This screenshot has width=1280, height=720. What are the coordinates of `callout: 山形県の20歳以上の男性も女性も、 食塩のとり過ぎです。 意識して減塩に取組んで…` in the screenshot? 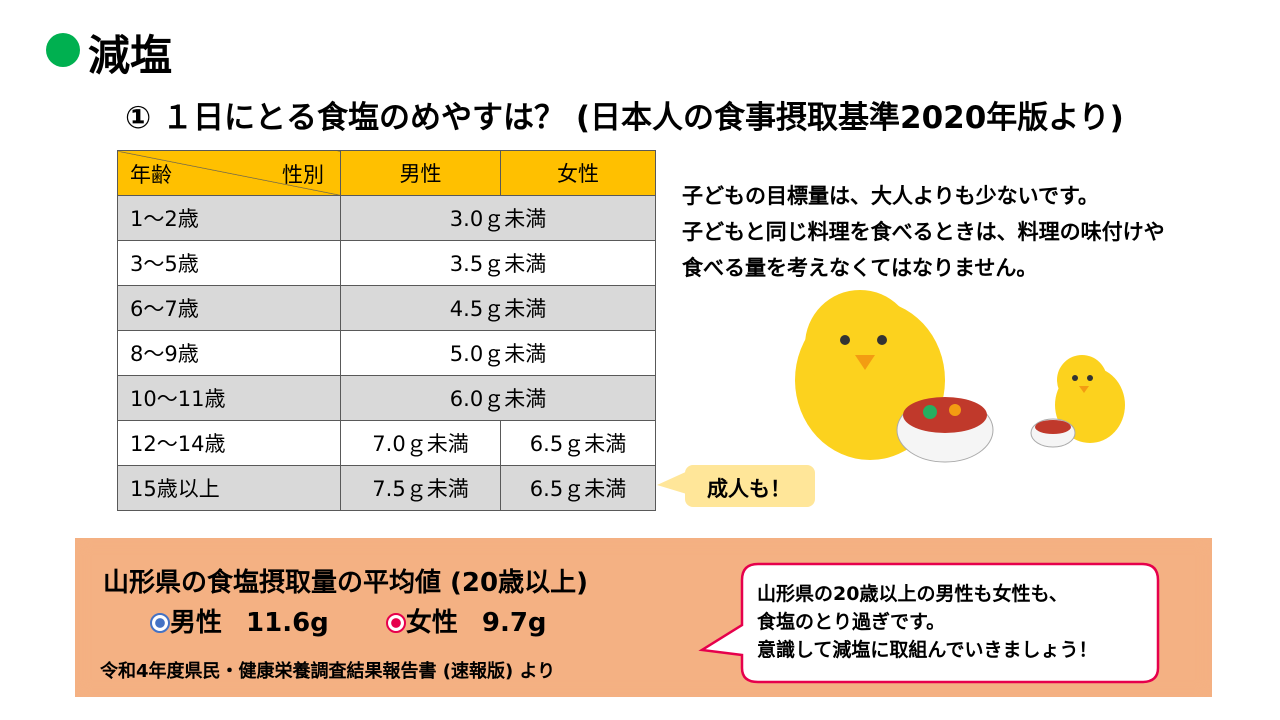 It's located at (927, 622).